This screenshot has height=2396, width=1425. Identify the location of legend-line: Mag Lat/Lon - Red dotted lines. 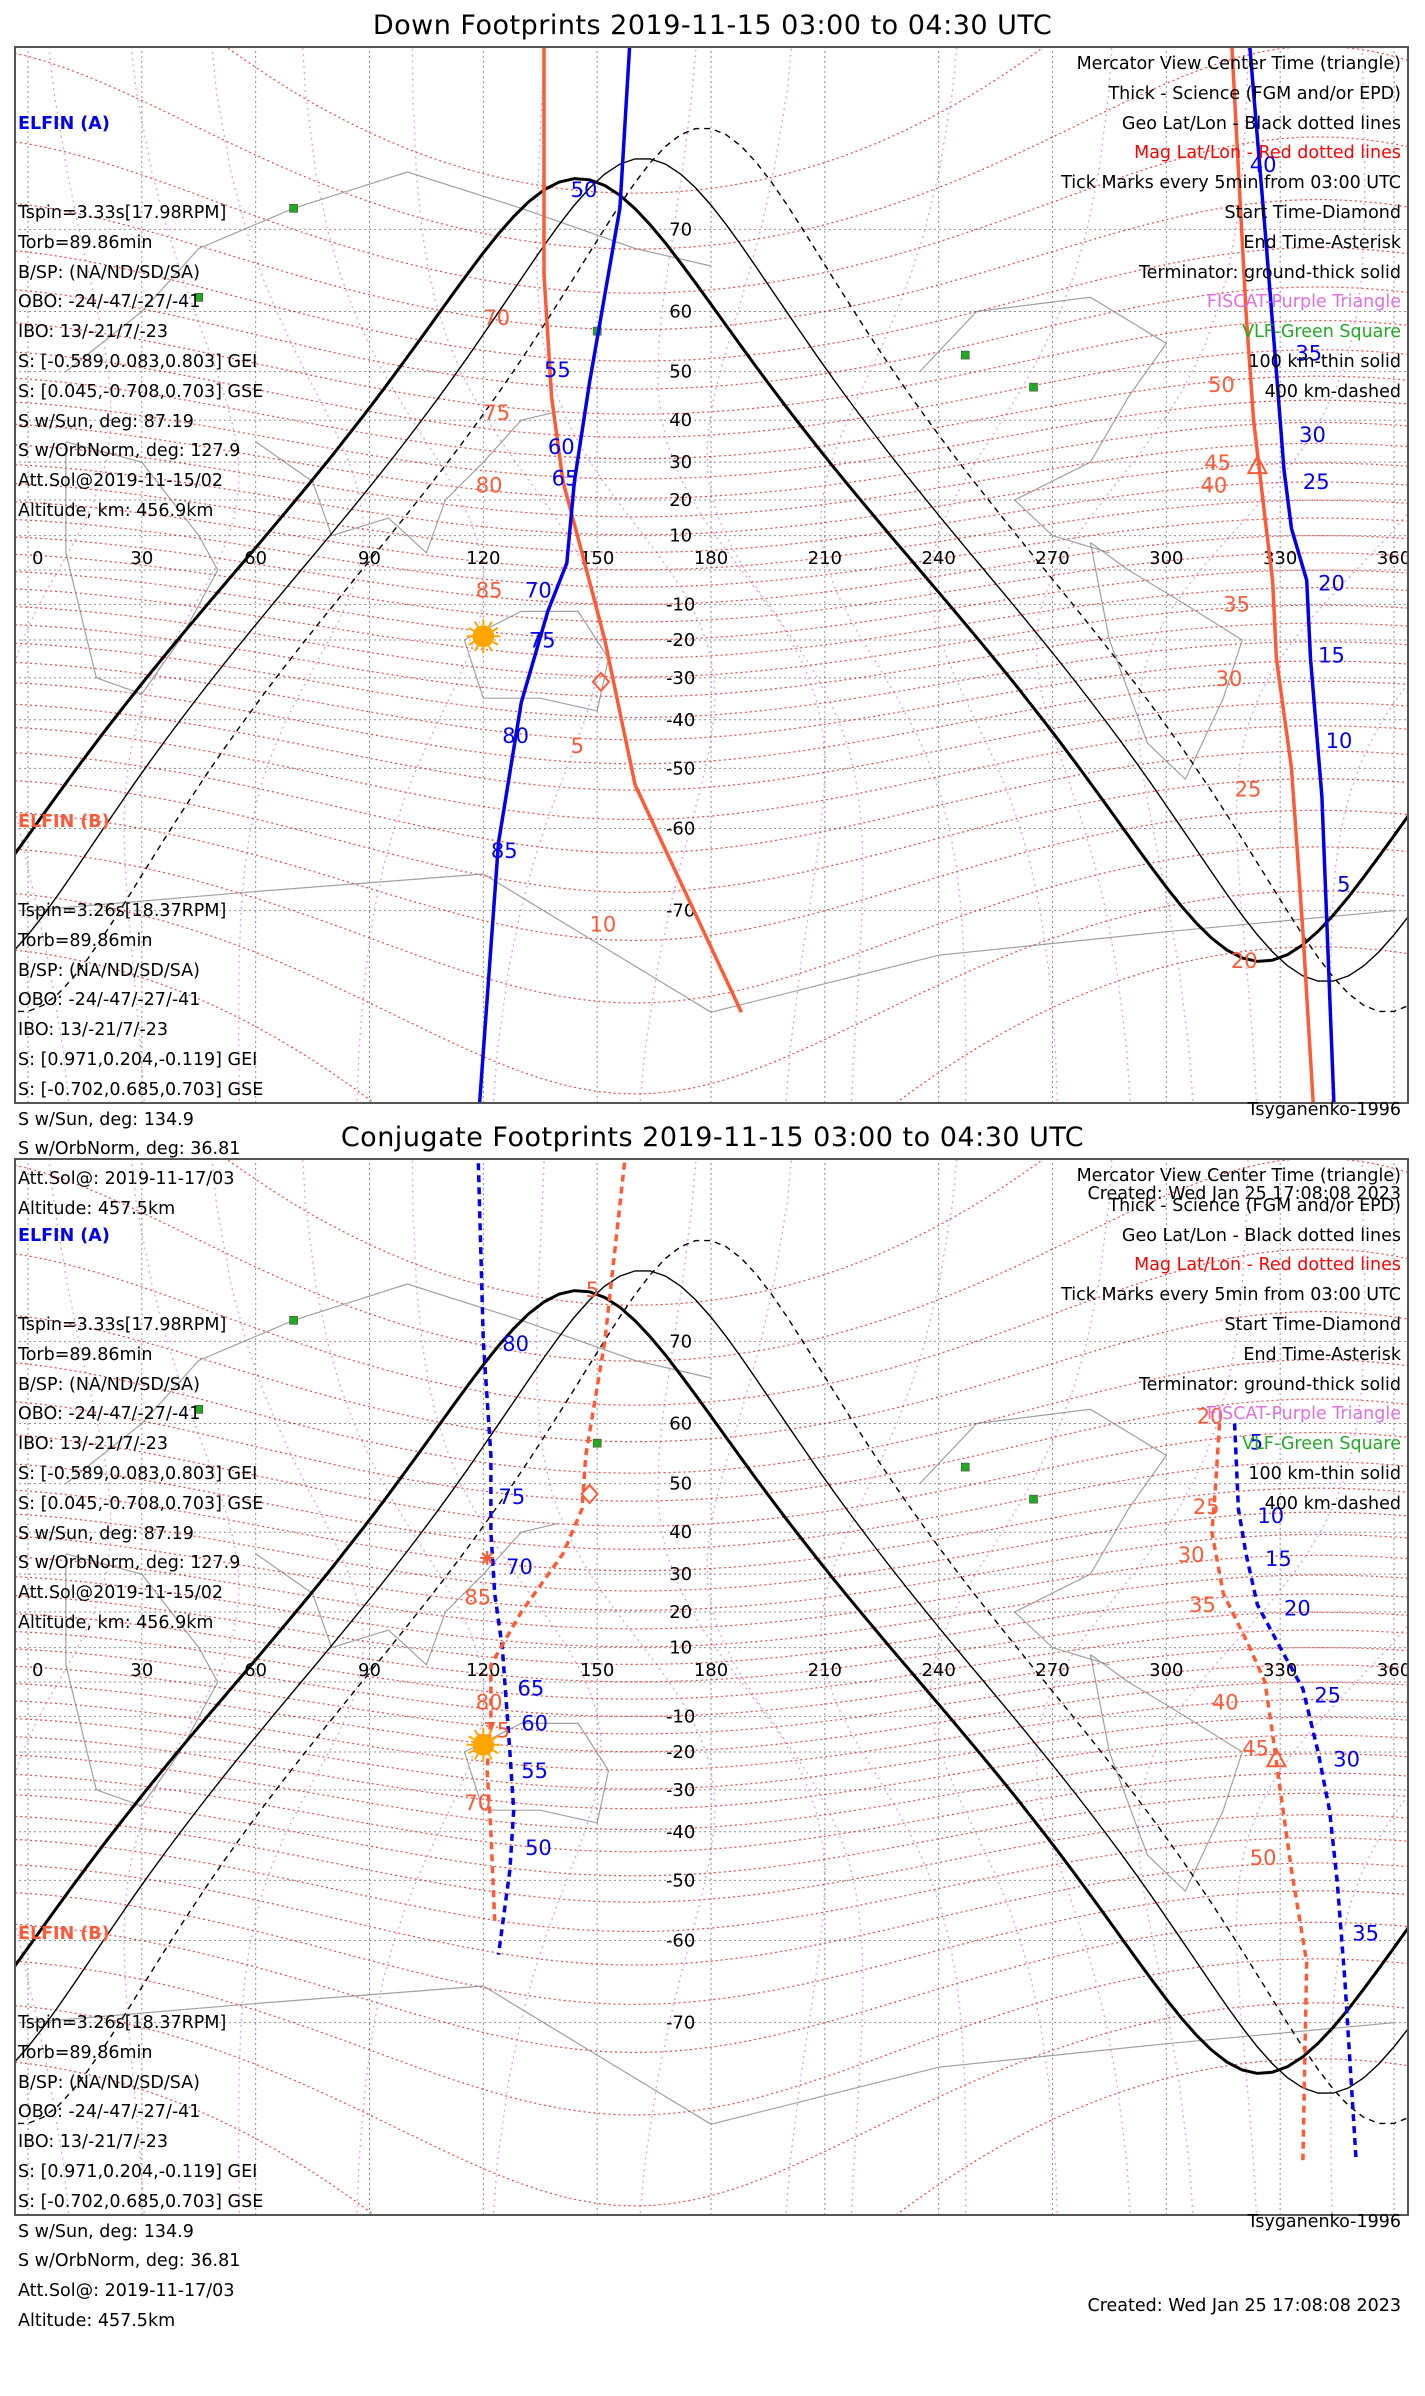
(1267, 153).